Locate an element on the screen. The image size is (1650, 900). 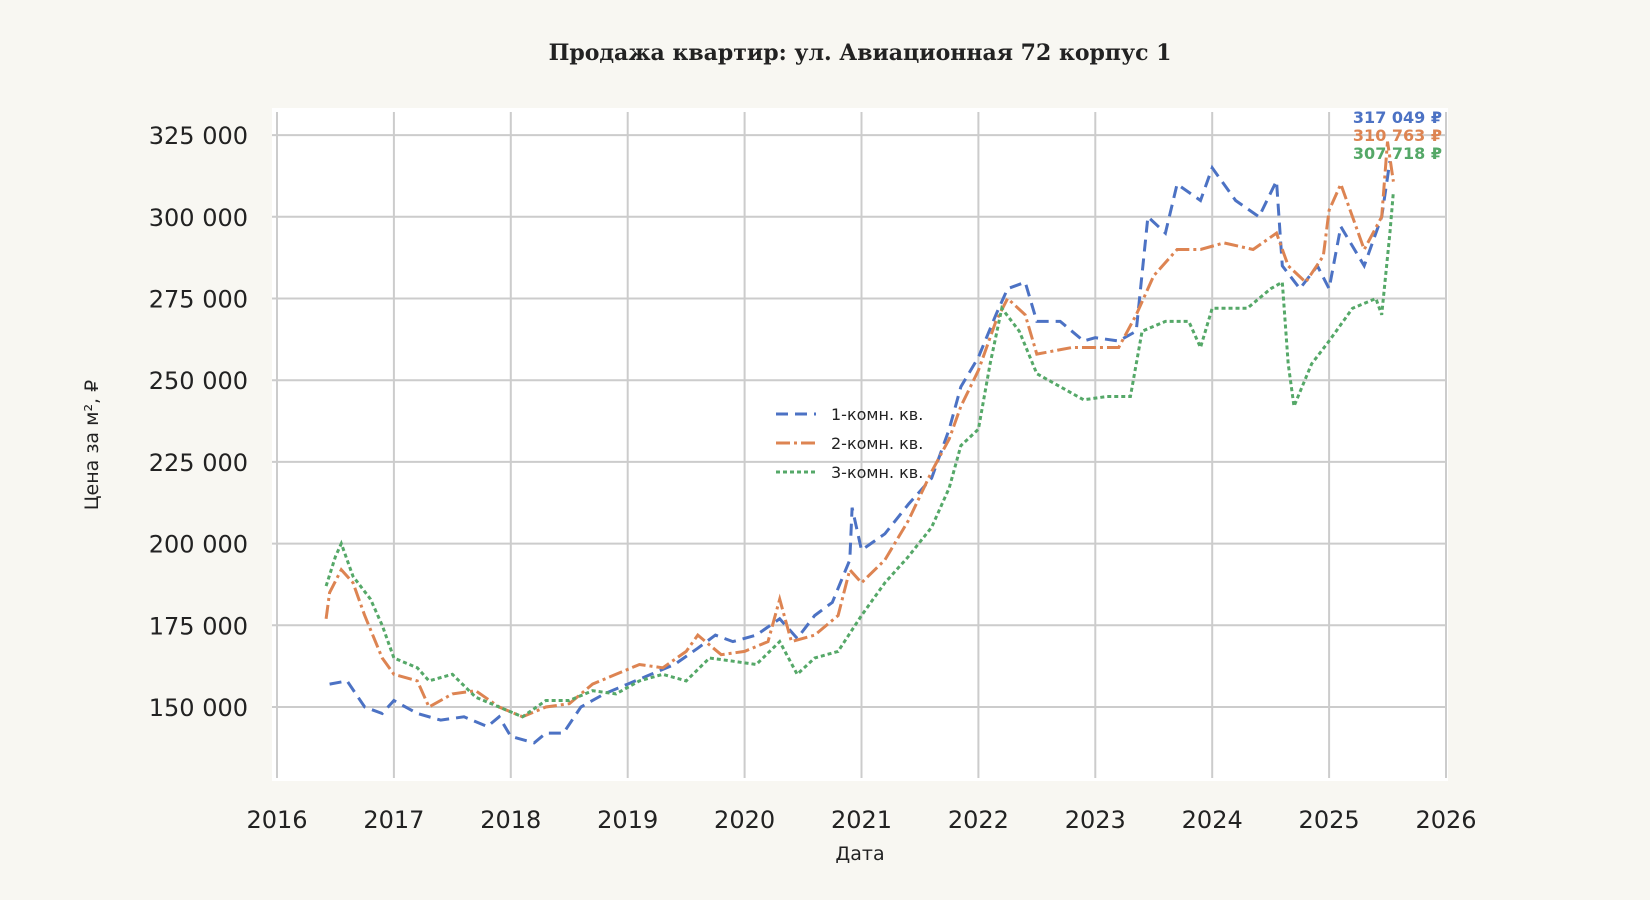
last-value-label: 317 049 ₽ is located at coordinates (1397, 117).